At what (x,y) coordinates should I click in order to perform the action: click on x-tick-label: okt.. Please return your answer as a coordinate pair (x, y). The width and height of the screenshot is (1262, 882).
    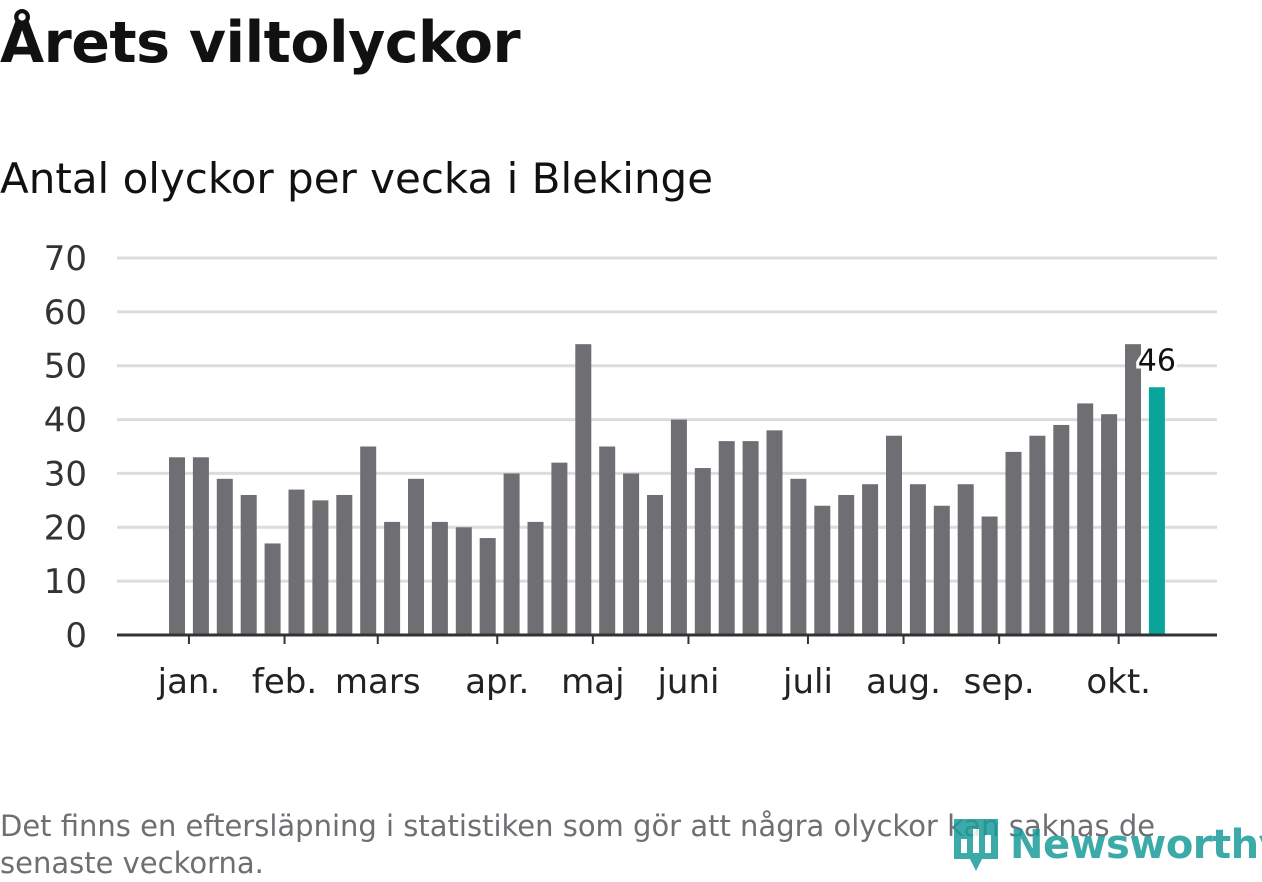
    Looking at the image, I should click on (1118, 682).